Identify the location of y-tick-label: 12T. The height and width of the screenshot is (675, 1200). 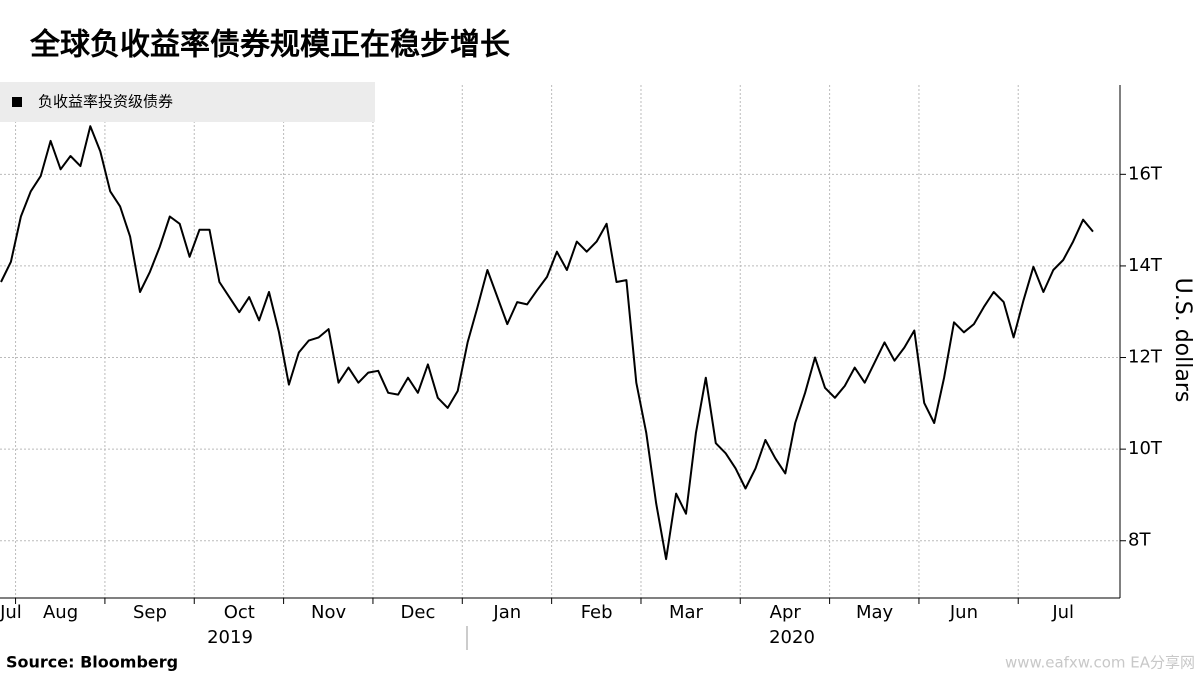
(1145, 357).